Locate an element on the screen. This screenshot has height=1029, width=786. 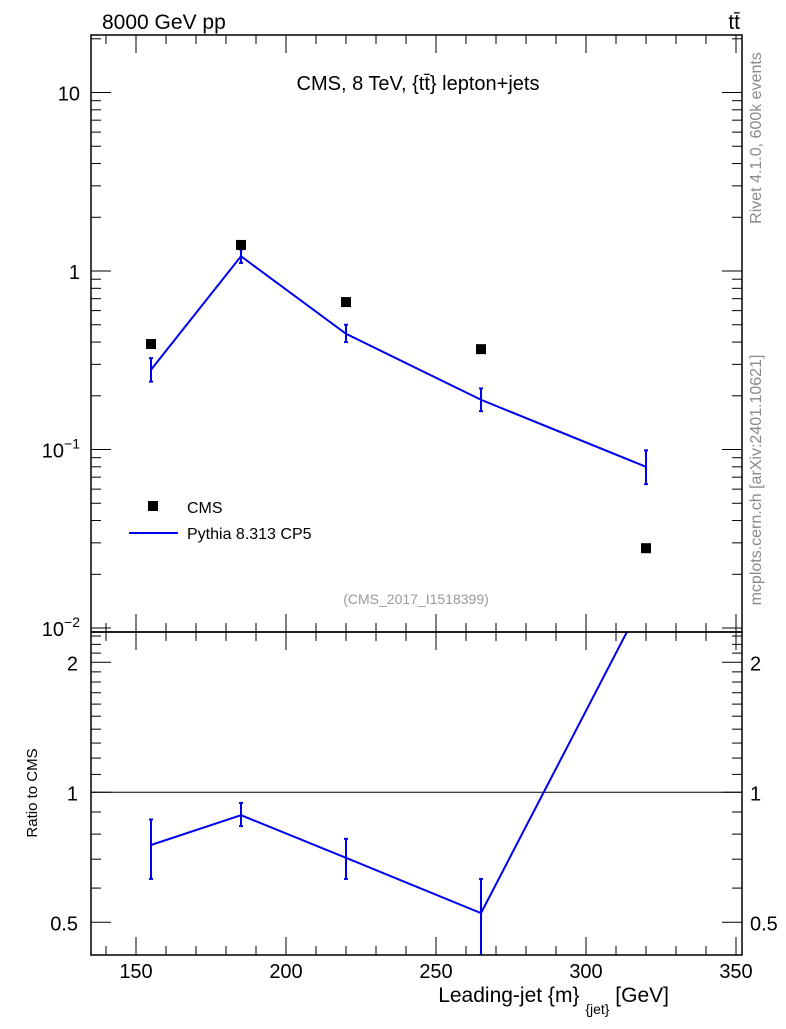
analysis-tag: (CMS_2017_I1518399) is located at coordinates (416, 599).